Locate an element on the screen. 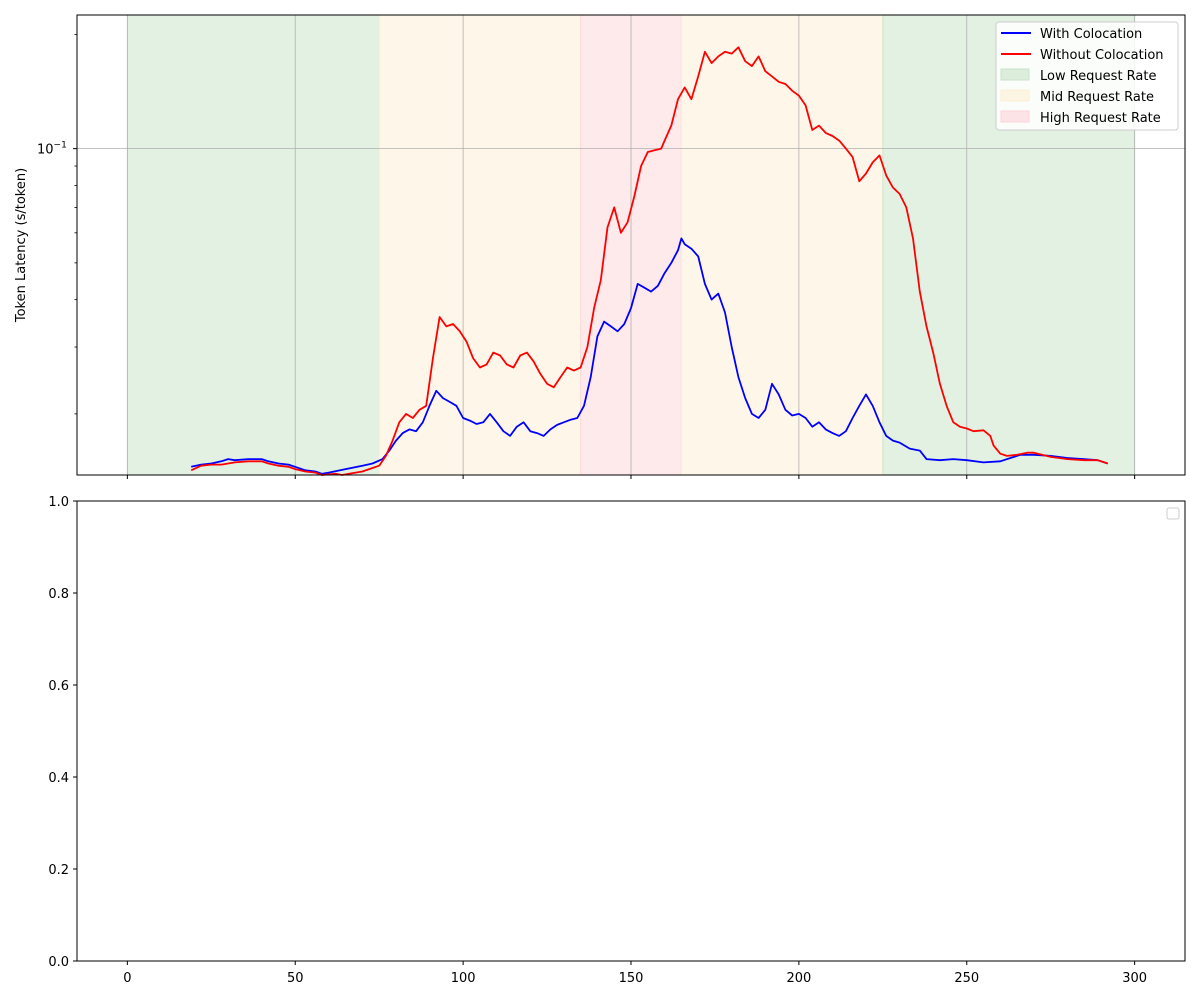 This screenshot has height=1000, width=1200. bottom-y-tick-label-0: 0.0 is located at coordinates (58, 962).